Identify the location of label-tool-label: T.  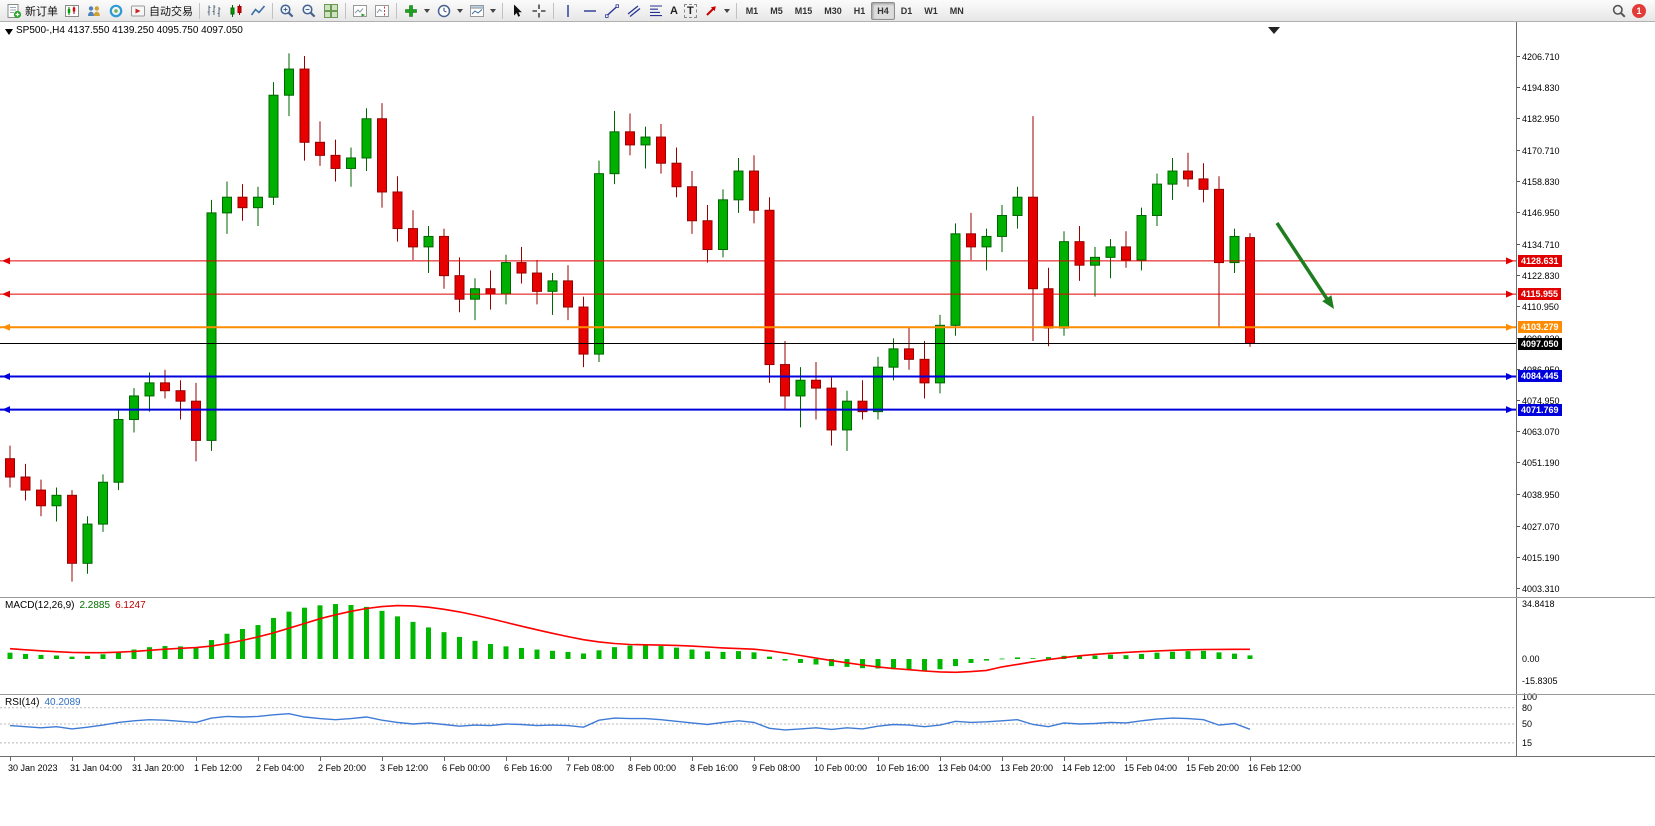
(690, 10).